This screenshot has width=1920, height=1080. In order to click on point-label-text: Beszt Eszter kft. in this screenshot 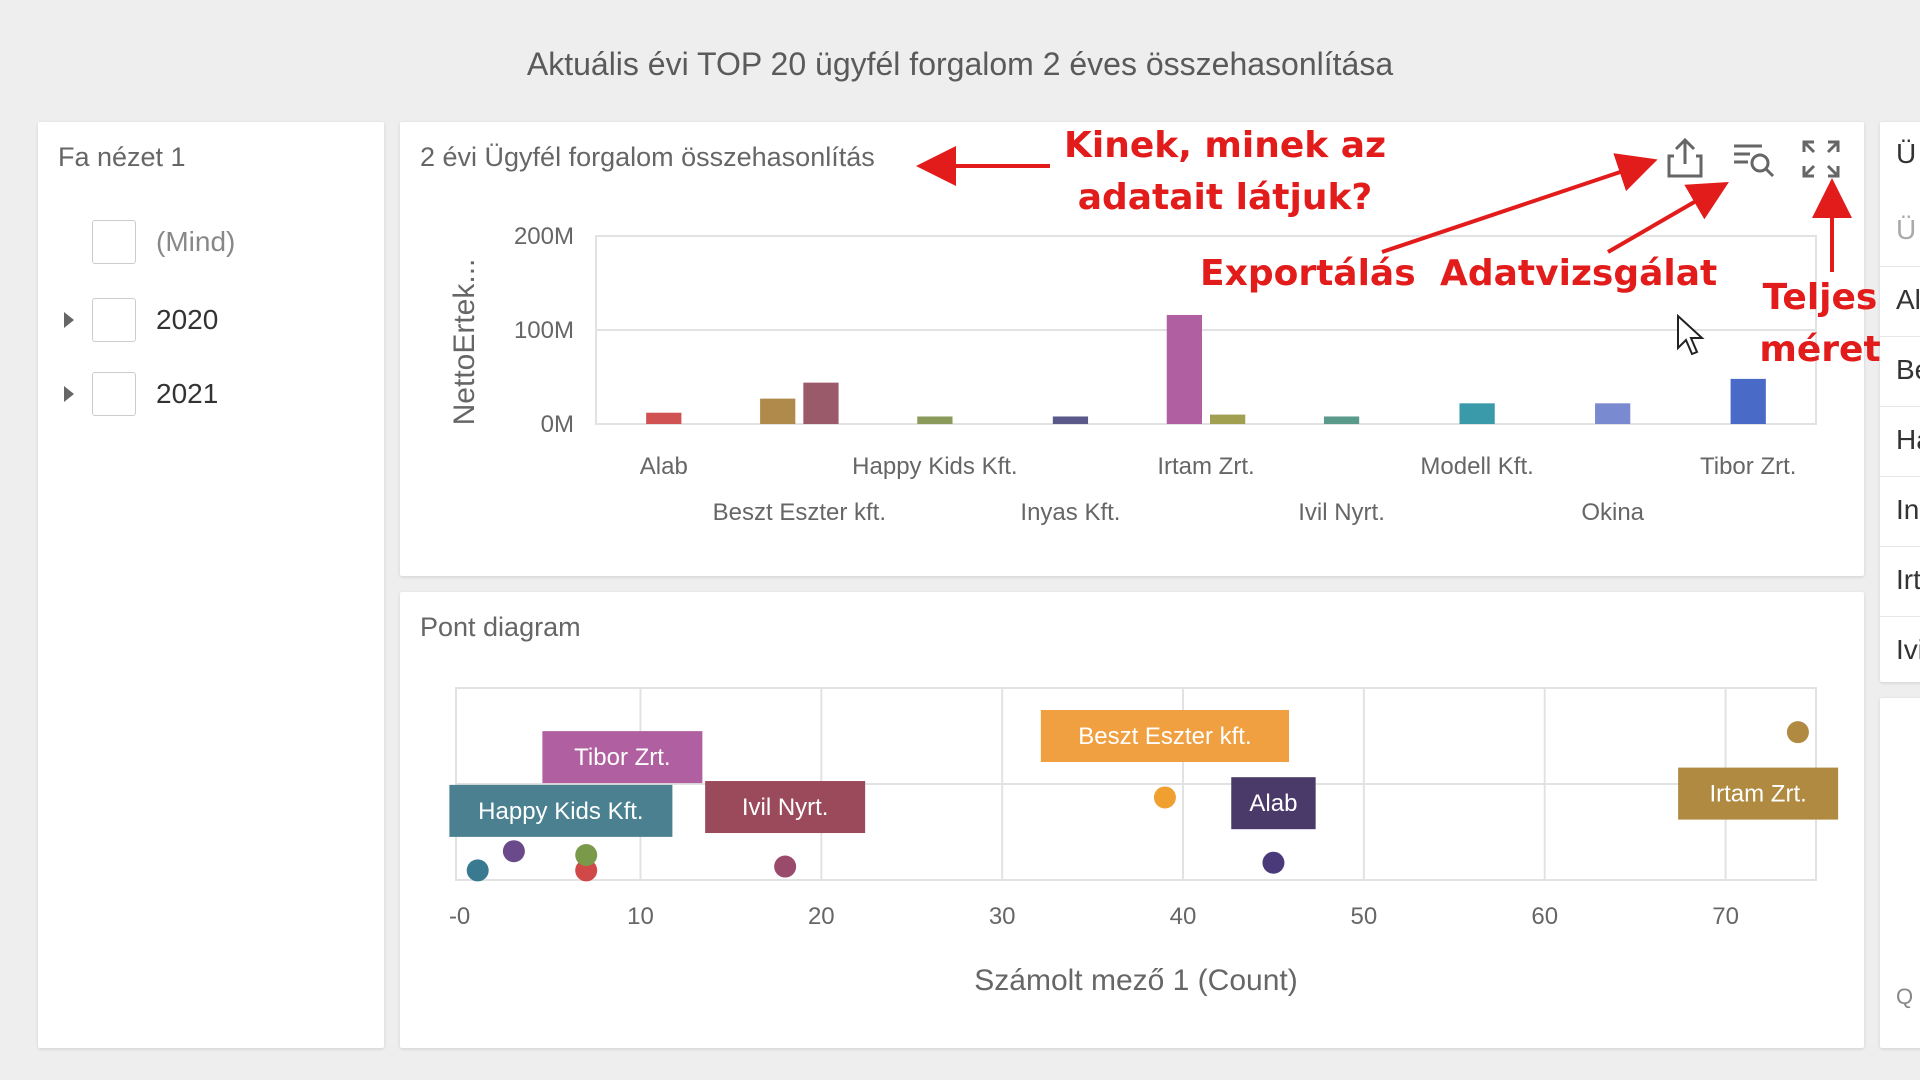, I will do `click(1164, 736)`.